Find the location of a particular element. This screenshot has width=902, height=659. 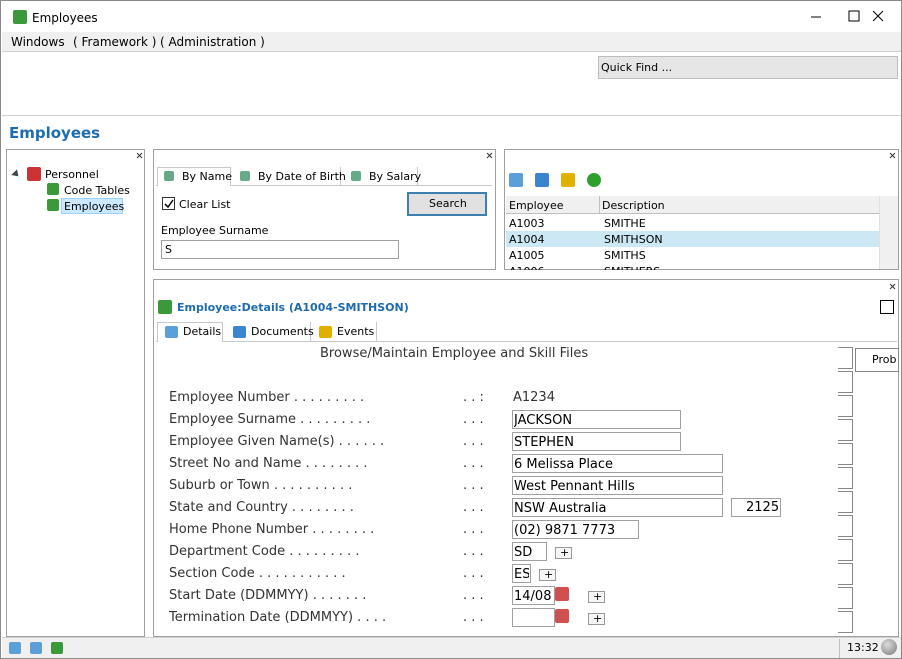

search-button-label: Search is located at coordinates (448, 203).